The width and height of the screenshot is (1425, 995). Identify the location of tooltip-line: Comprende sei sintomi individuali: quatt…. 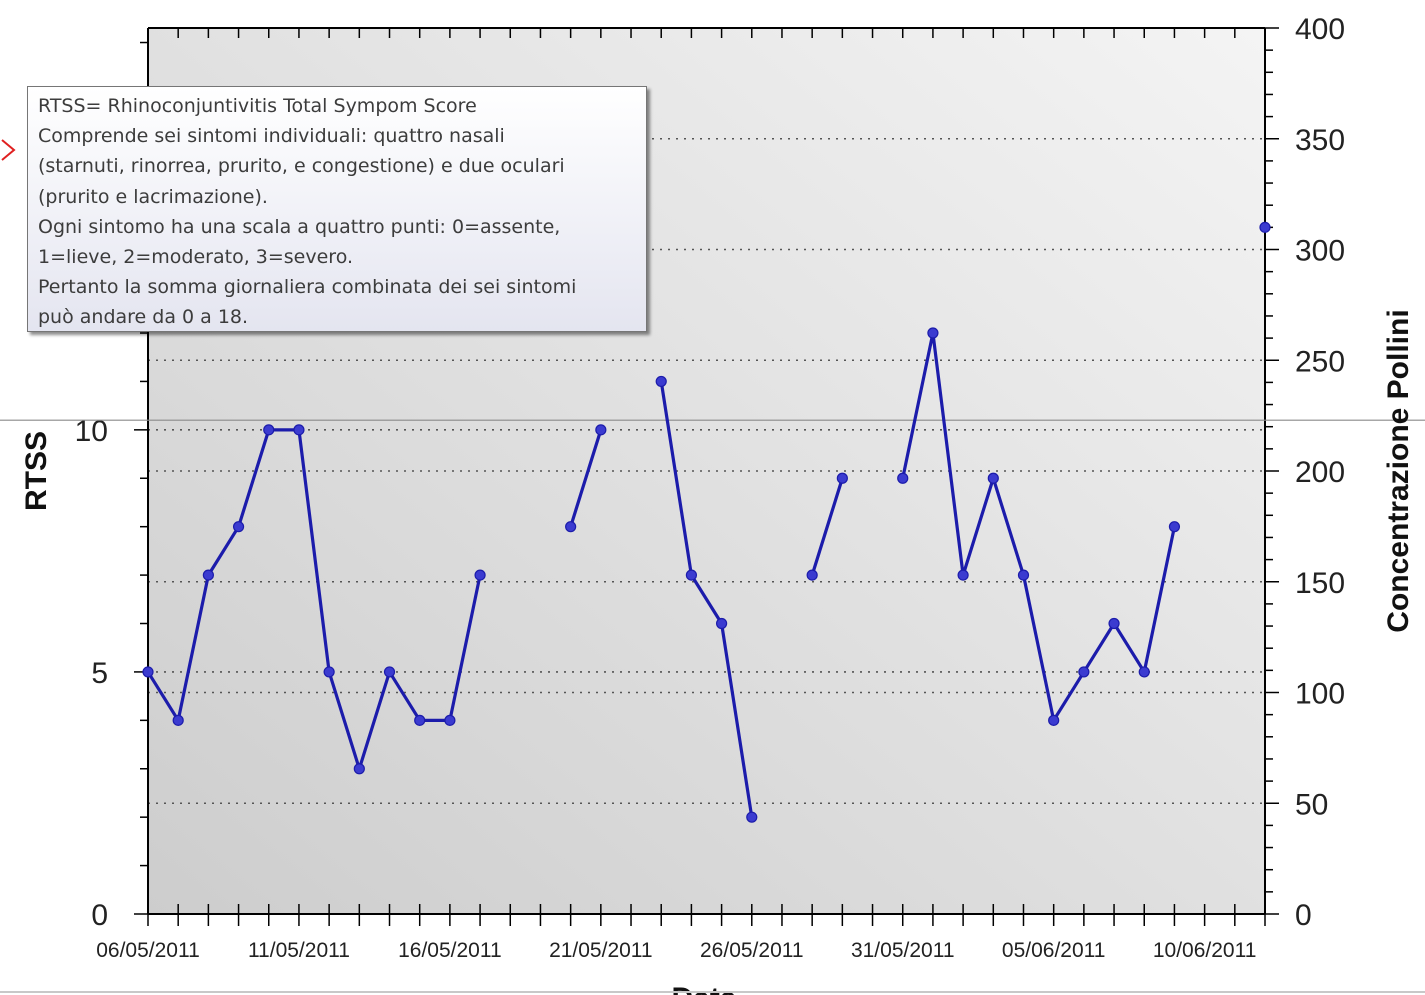
(271, 136).